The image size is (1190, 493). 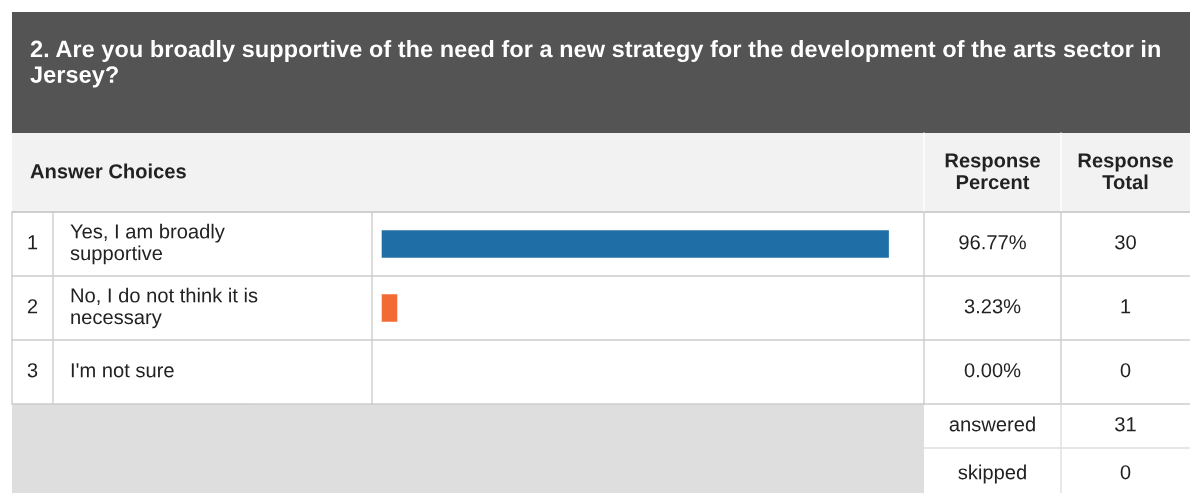 I want to click on text: 2, so click(x=32, y=306).